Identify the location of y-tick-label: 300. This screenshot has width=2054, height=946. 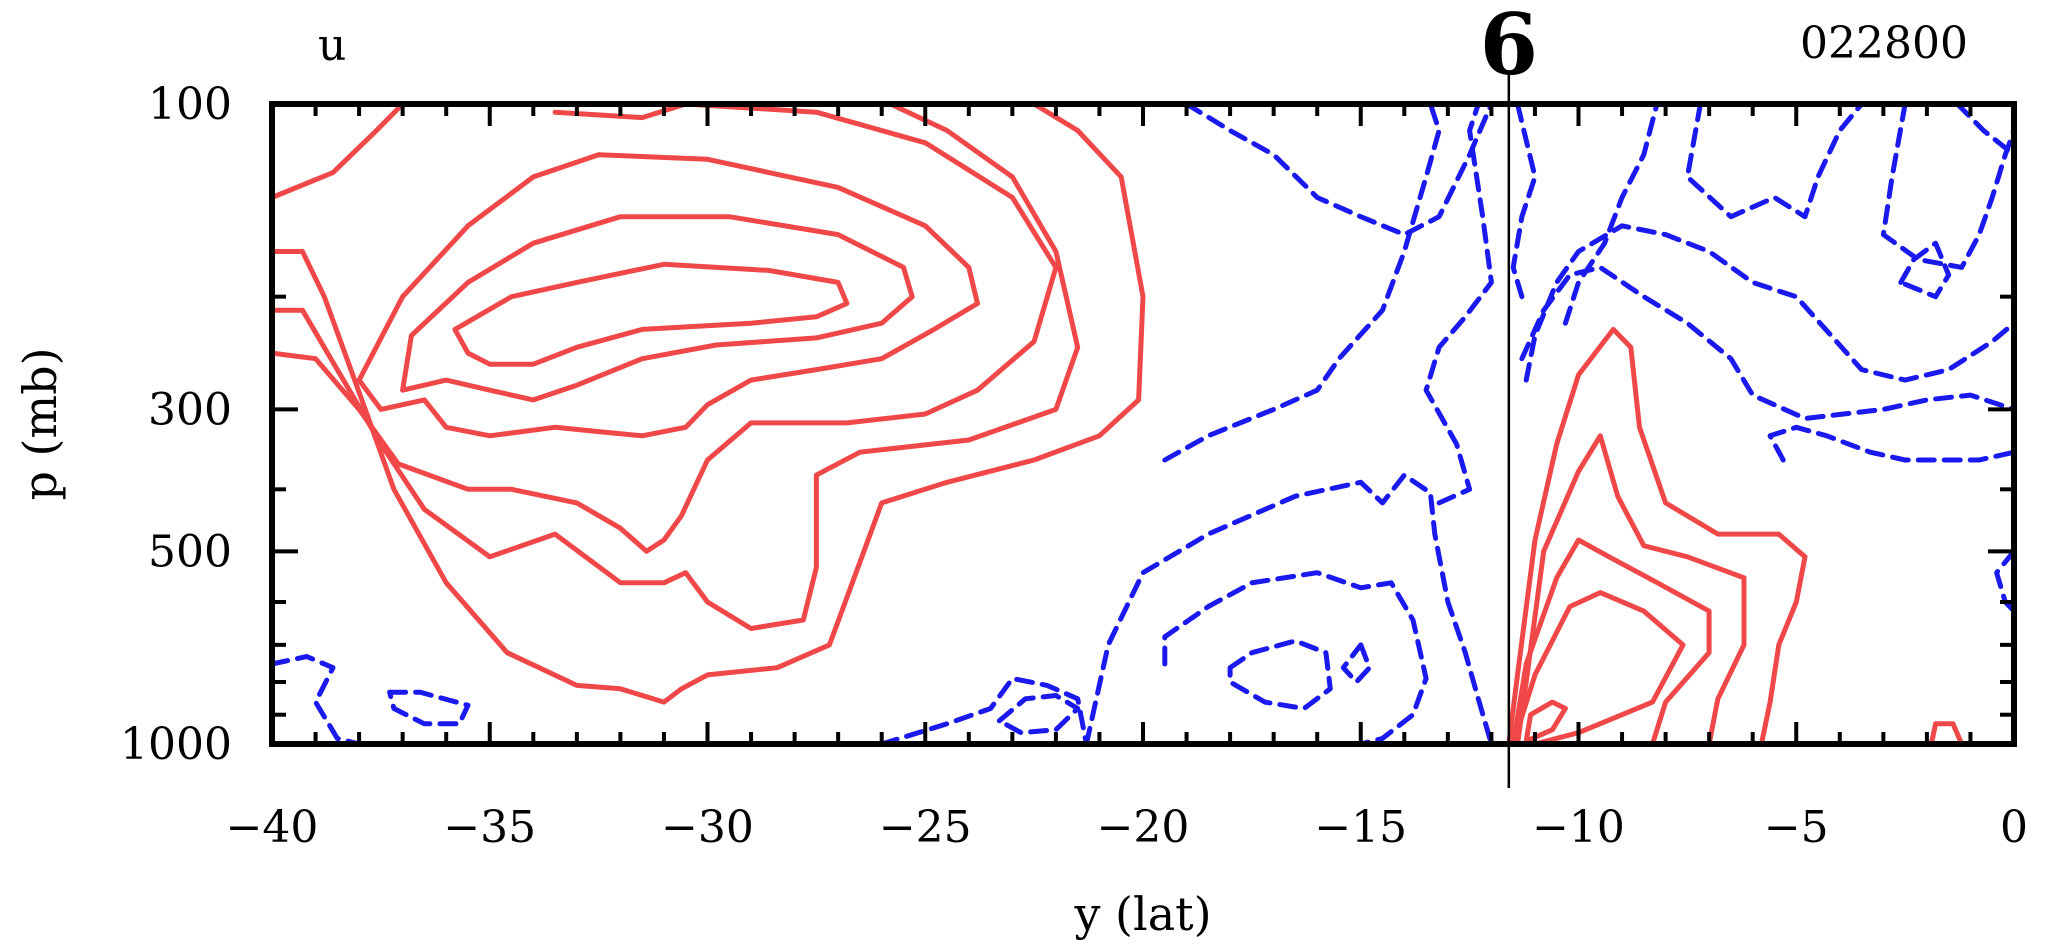
(190, 409).